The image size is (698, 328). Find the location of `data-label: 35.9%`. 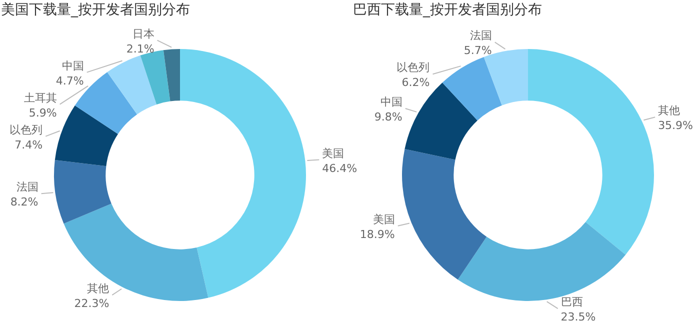

data-label: 35.9% is located at coordinates (676, 125).